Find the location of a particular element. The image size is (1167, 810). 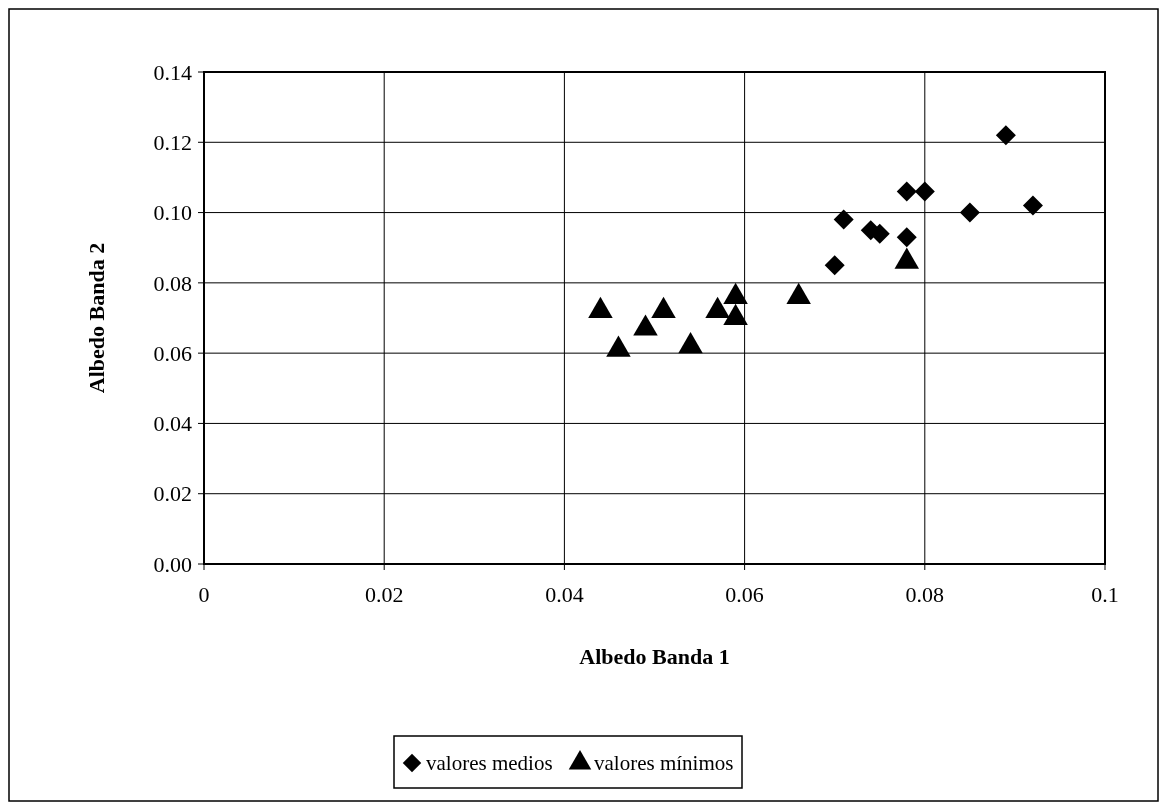

x-tick-label: 0 is located at coordinates (204, 594).